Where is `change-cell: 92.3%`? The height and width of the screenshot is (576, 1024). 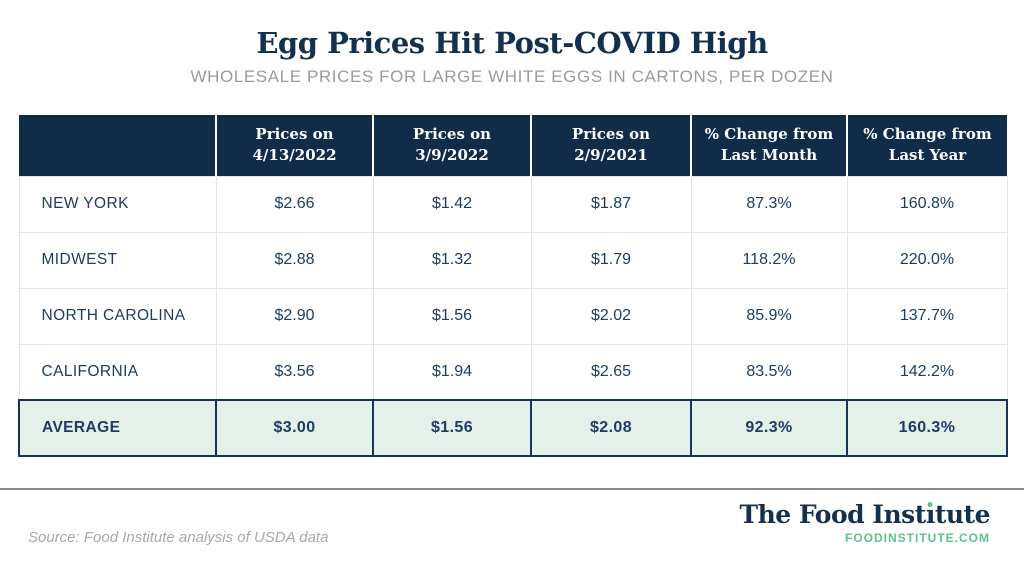 change-cell: 92.3% is located at coordinates (769, 428).